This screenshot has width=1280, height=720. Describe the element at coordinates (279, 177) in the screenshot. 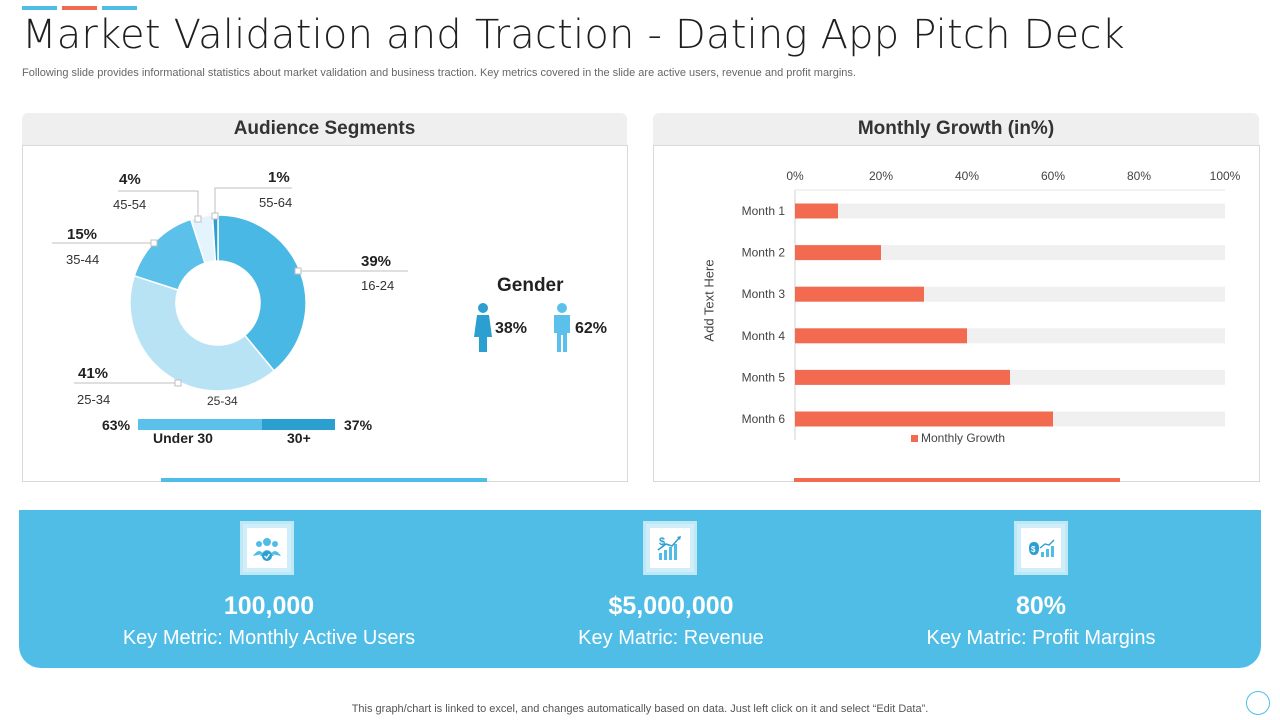

I see `seg-1-pct: 1%` at that location.